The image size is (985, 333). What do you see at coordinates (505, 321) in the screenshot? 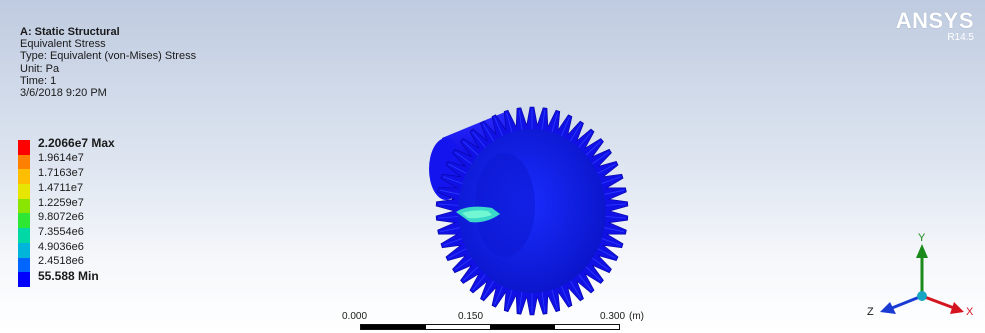
I see `scale-ruler: 0.000 0.150 0.300 (m)` at bounding box center [505, 321].